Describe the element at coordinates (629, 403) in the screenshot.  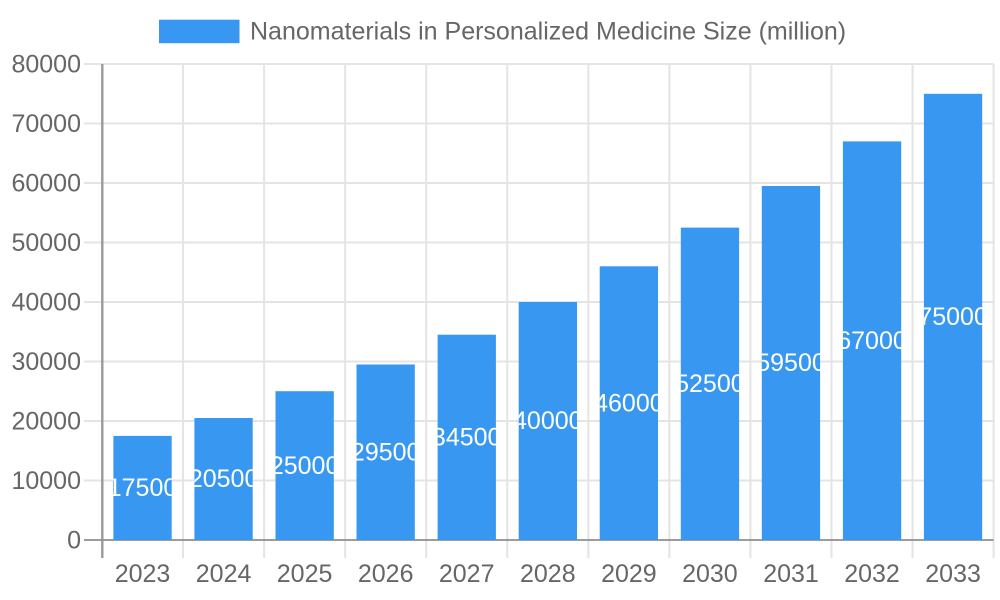
I see `svg-text: 46000` at that location.